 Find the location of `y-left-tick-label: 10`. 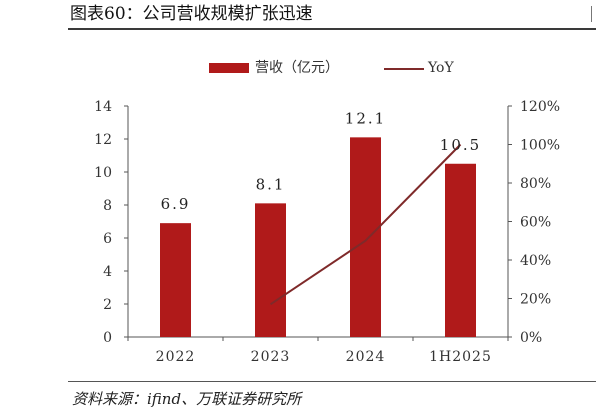

y-left-tick-label: 10 is located at coordinates (103, 173).